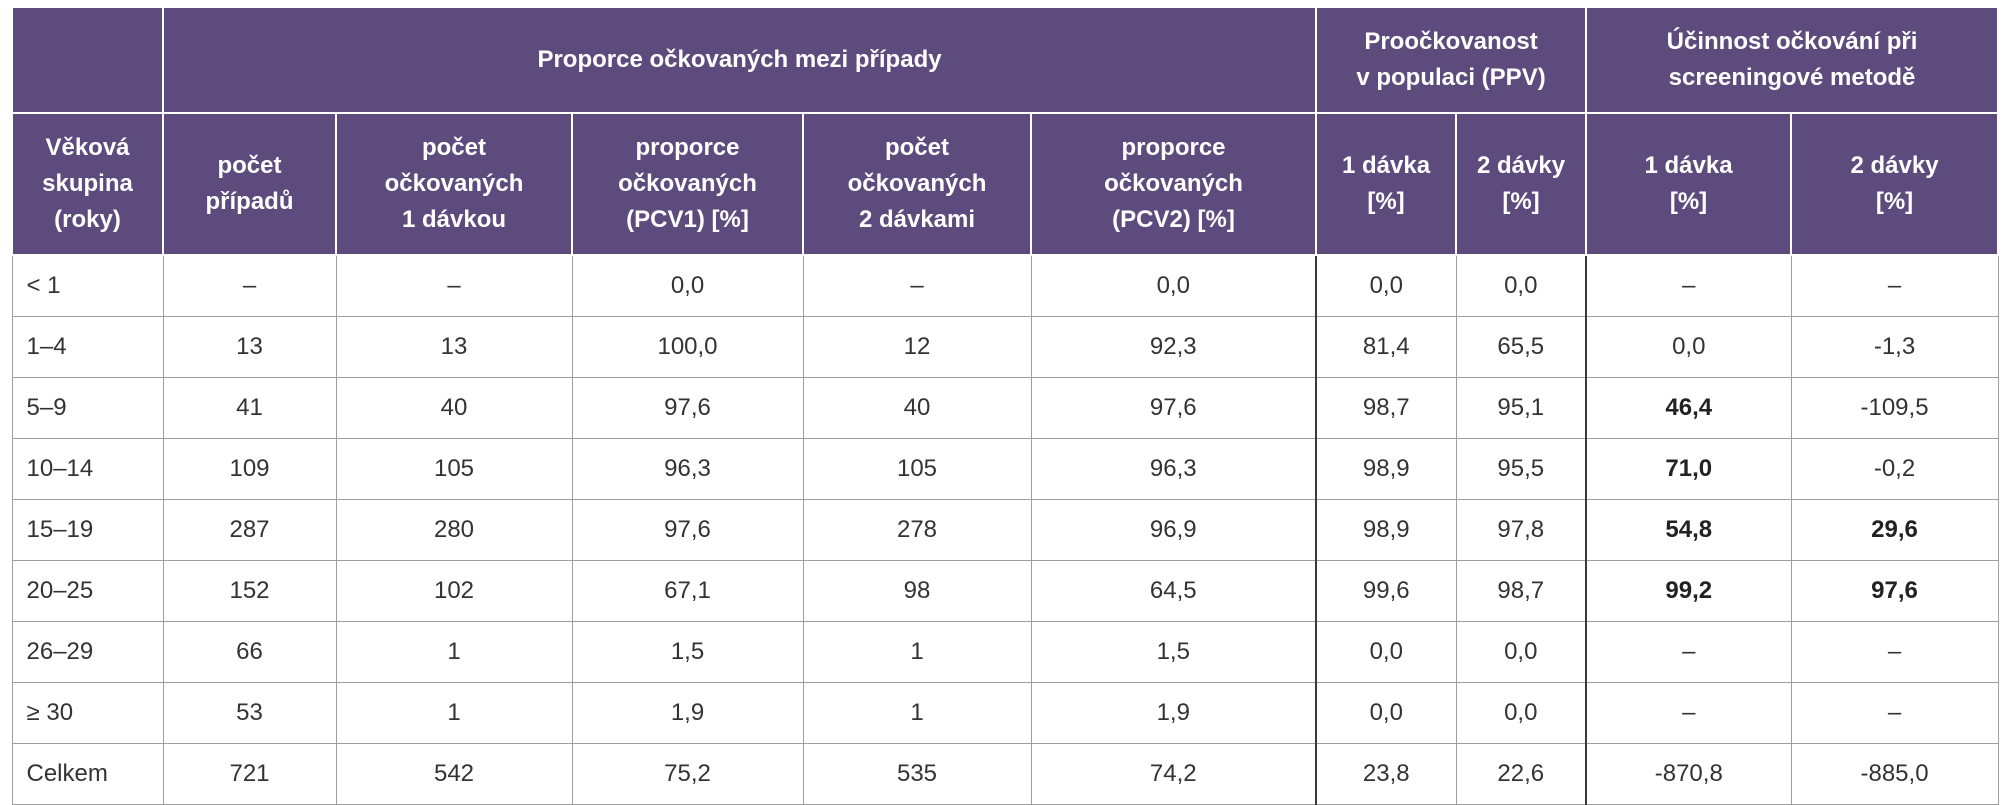  I want to click on header-group-proportion: Proporce očkovaných mezi případy, so click(739, 60).